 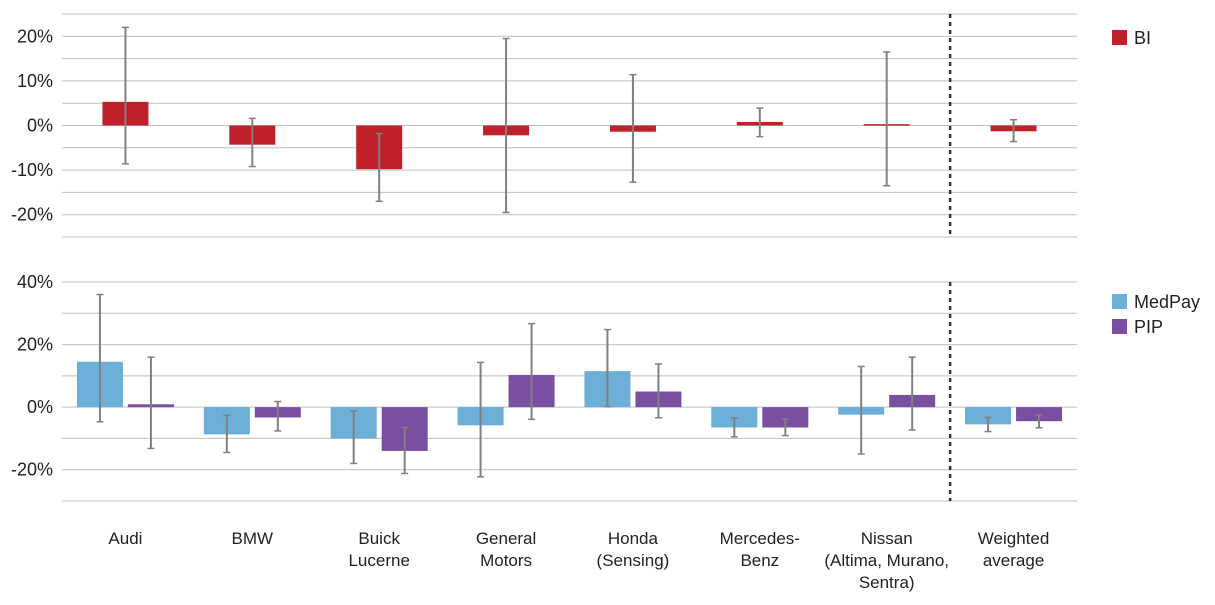 What do you see at coordinates (151, 403) in the screenshot?
I see `medpay-pip-error-bar-pip-audi` at bounding box center [151, 403].